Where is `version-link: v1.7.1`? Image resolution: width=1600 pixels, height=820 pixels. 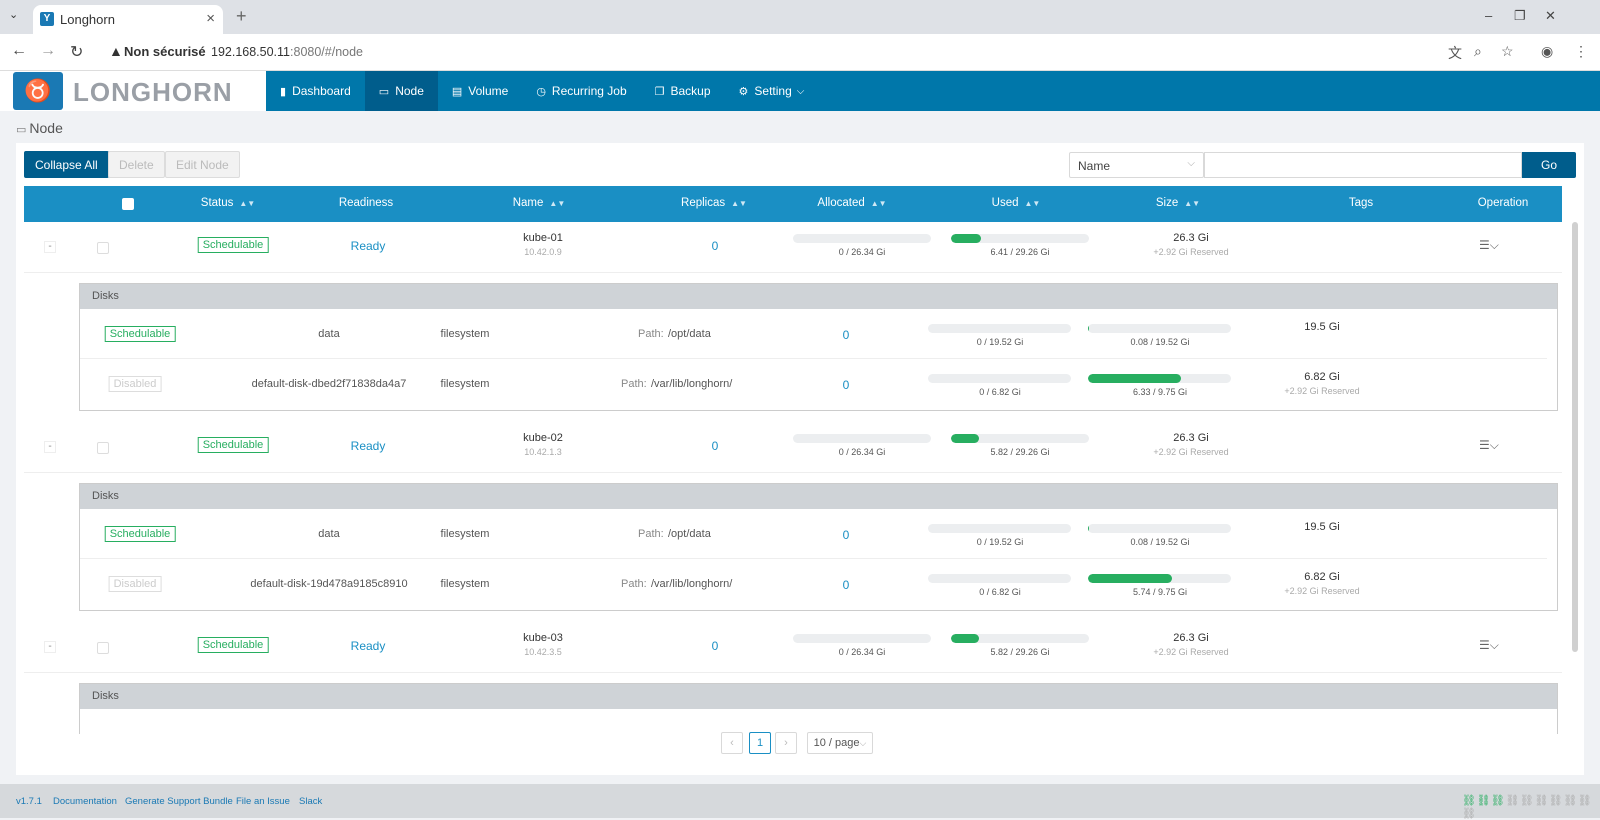 version-link: v1.7.1 is located at coordinates (29, 801).